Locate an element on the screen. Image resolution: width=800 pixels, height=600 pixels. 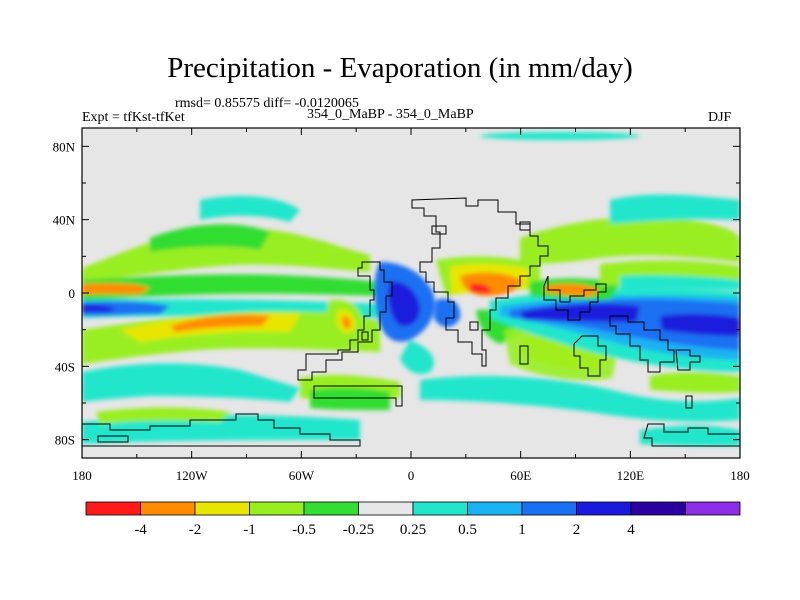
contour-equator-orange-west is located at coordinates (116, 288).